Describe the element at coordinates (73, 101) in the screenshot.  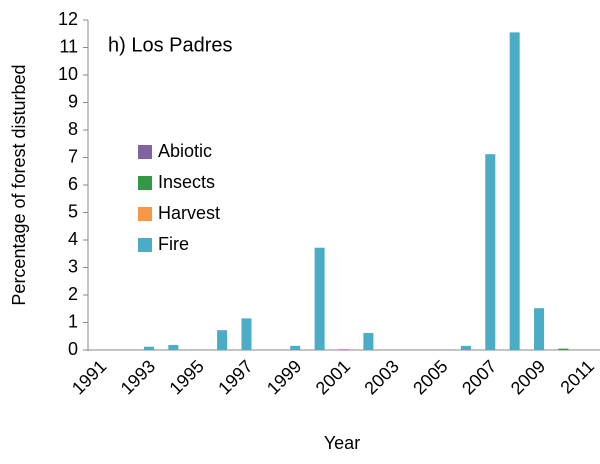
I see `y-tick-label: 9` at that location.